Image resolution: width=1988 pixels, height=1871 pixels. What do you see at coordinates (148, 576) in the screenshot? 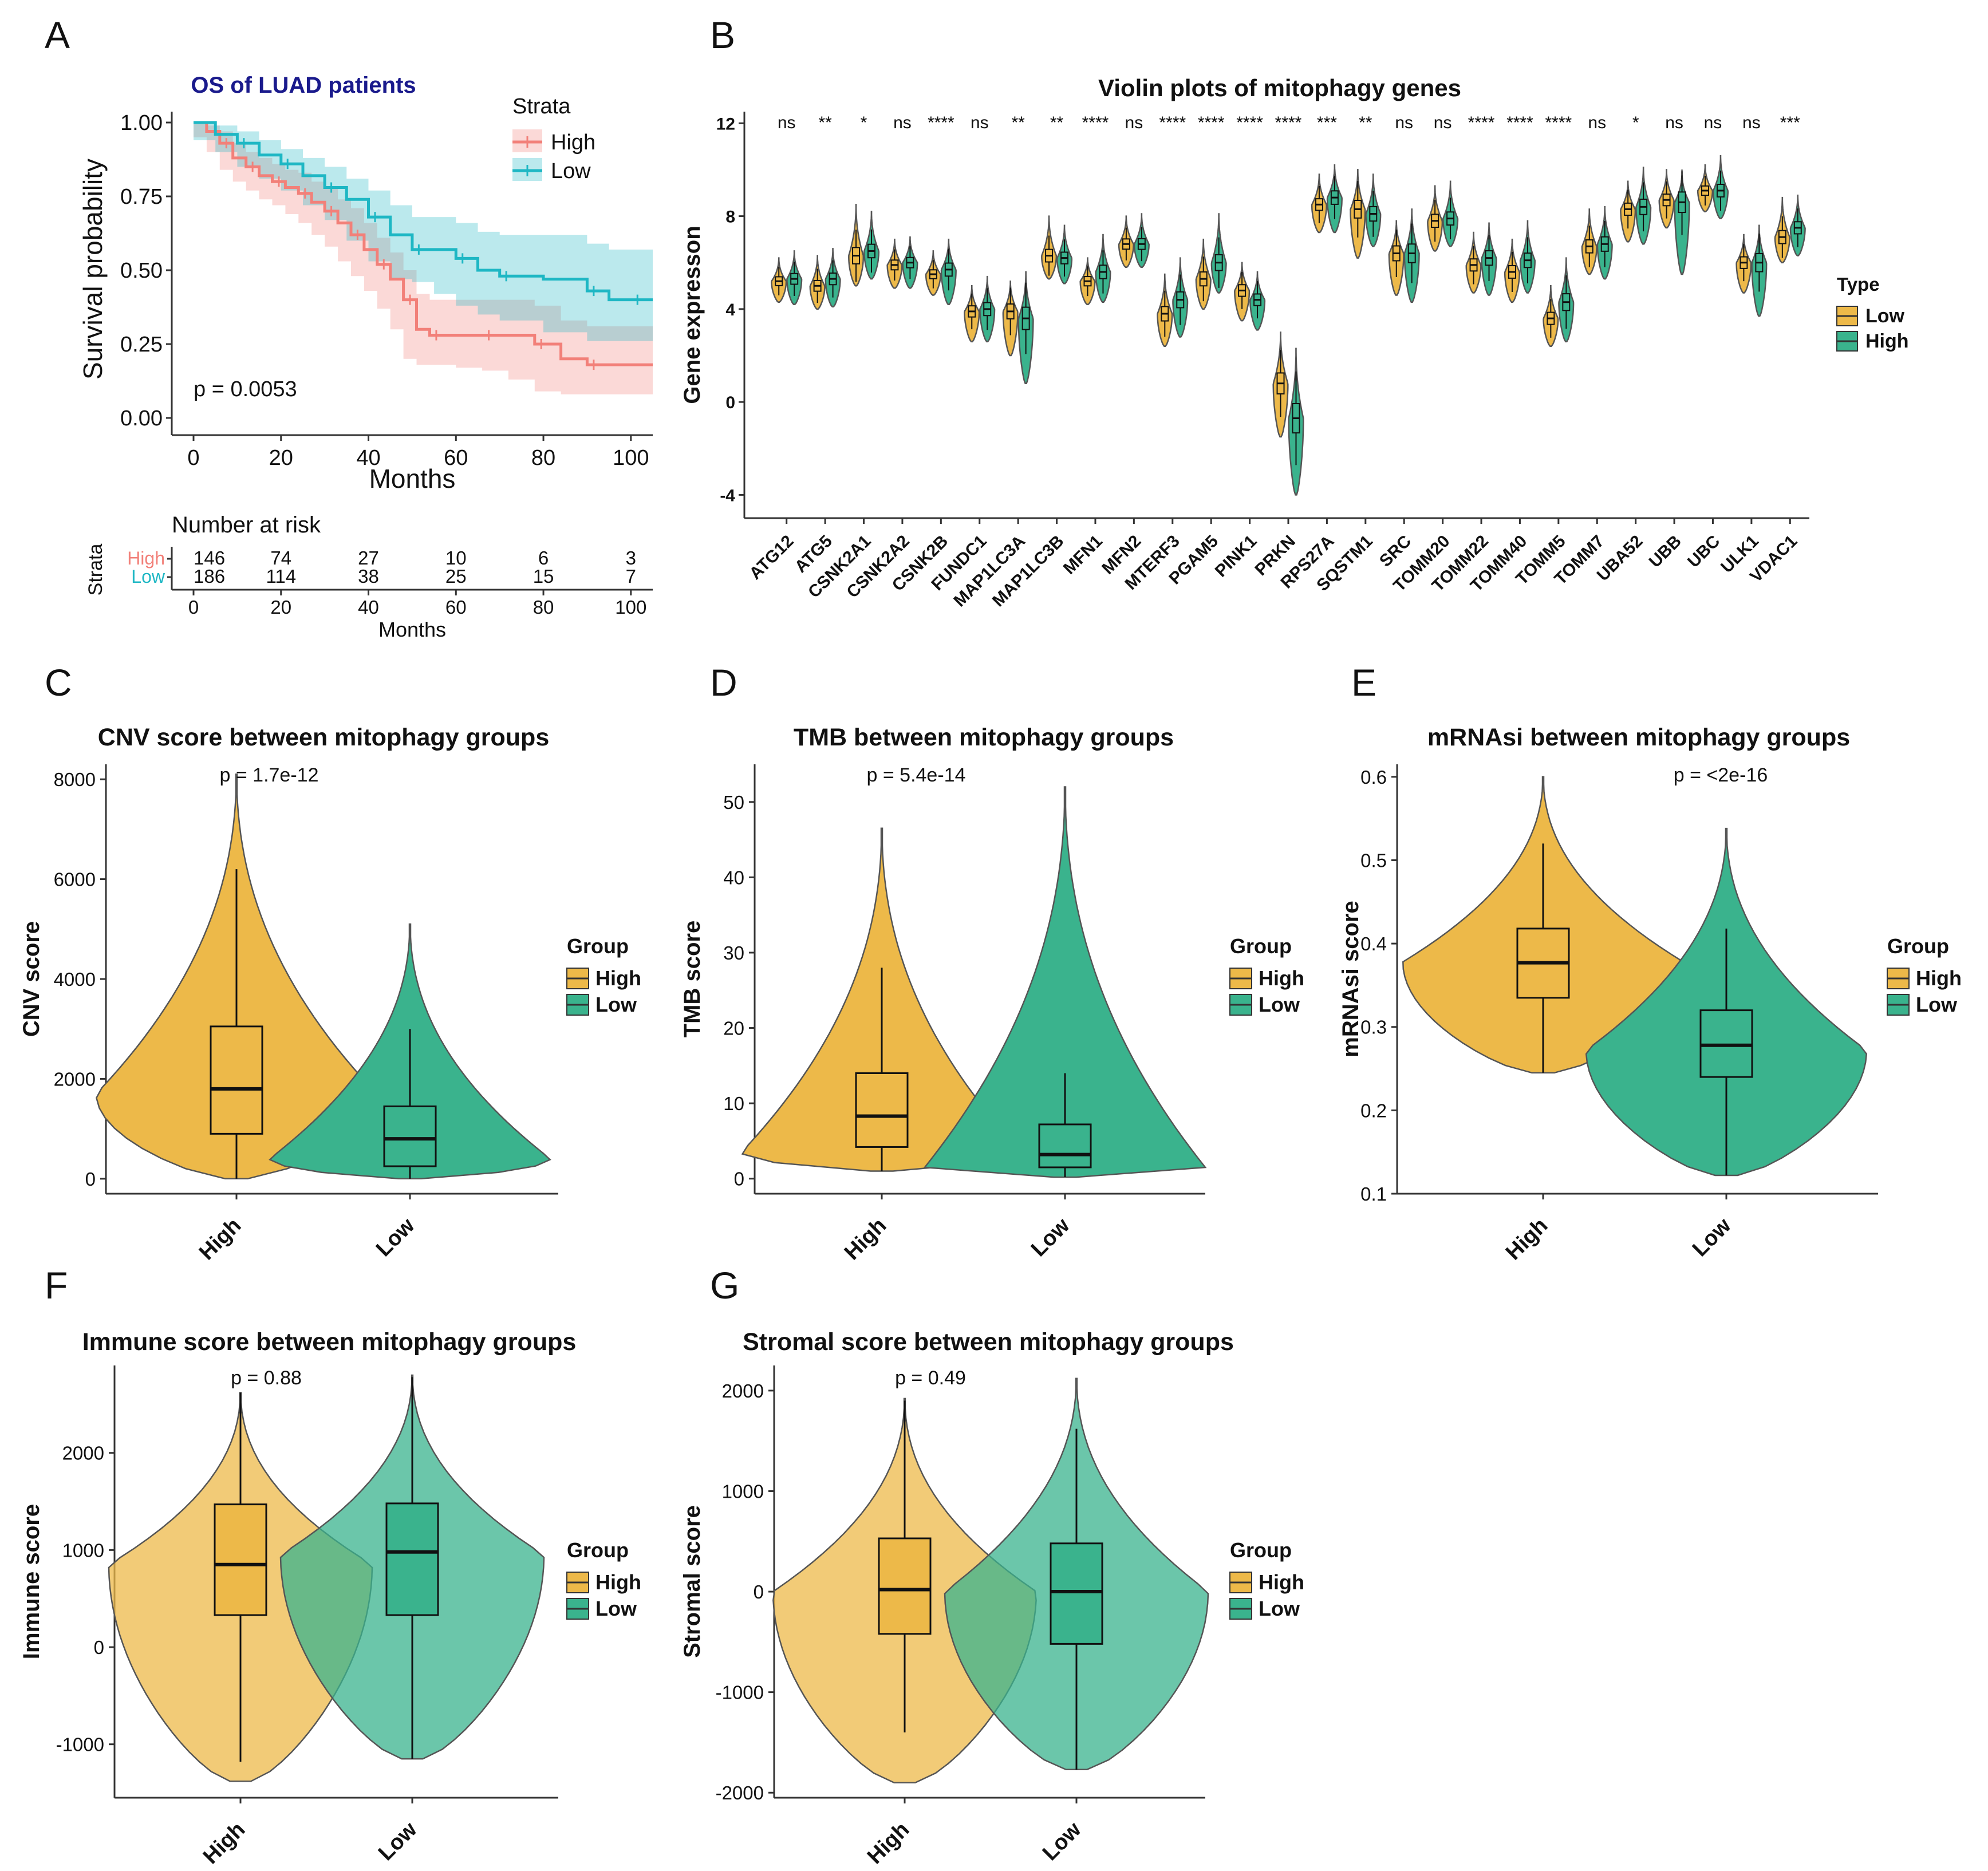
I see `risk-row-label-low: Low` at bounding box center [148, 576].